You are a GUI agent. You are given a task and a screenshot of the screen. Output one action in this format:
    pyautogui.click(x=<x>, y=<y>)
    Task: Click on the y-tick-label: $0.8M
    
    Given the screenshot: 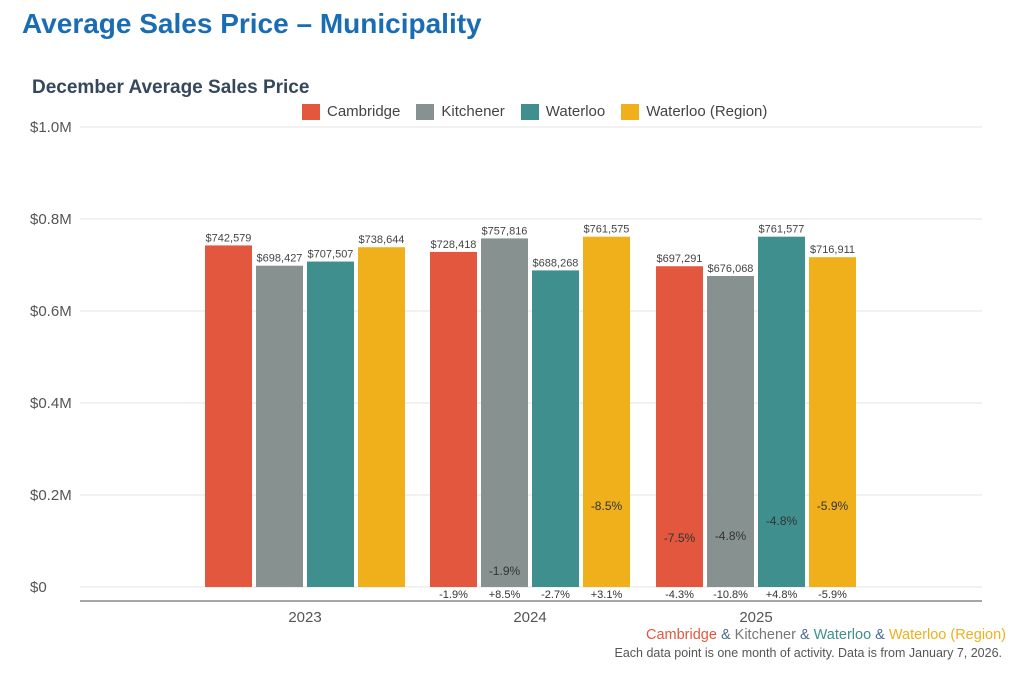 What is the action you would take?
    pyautogui.click(x=51, y=219)
    